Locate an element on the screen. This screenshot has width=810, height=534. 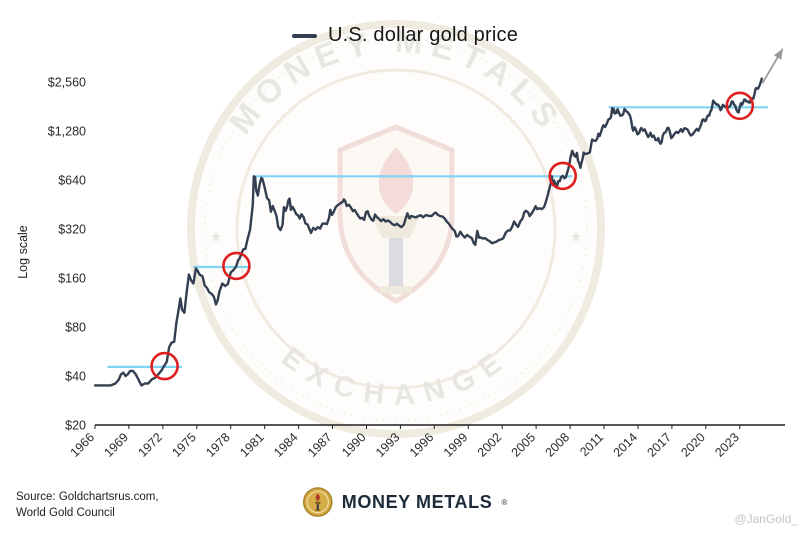
x-tick-label: 1981 is located at coordinates (252, 445).